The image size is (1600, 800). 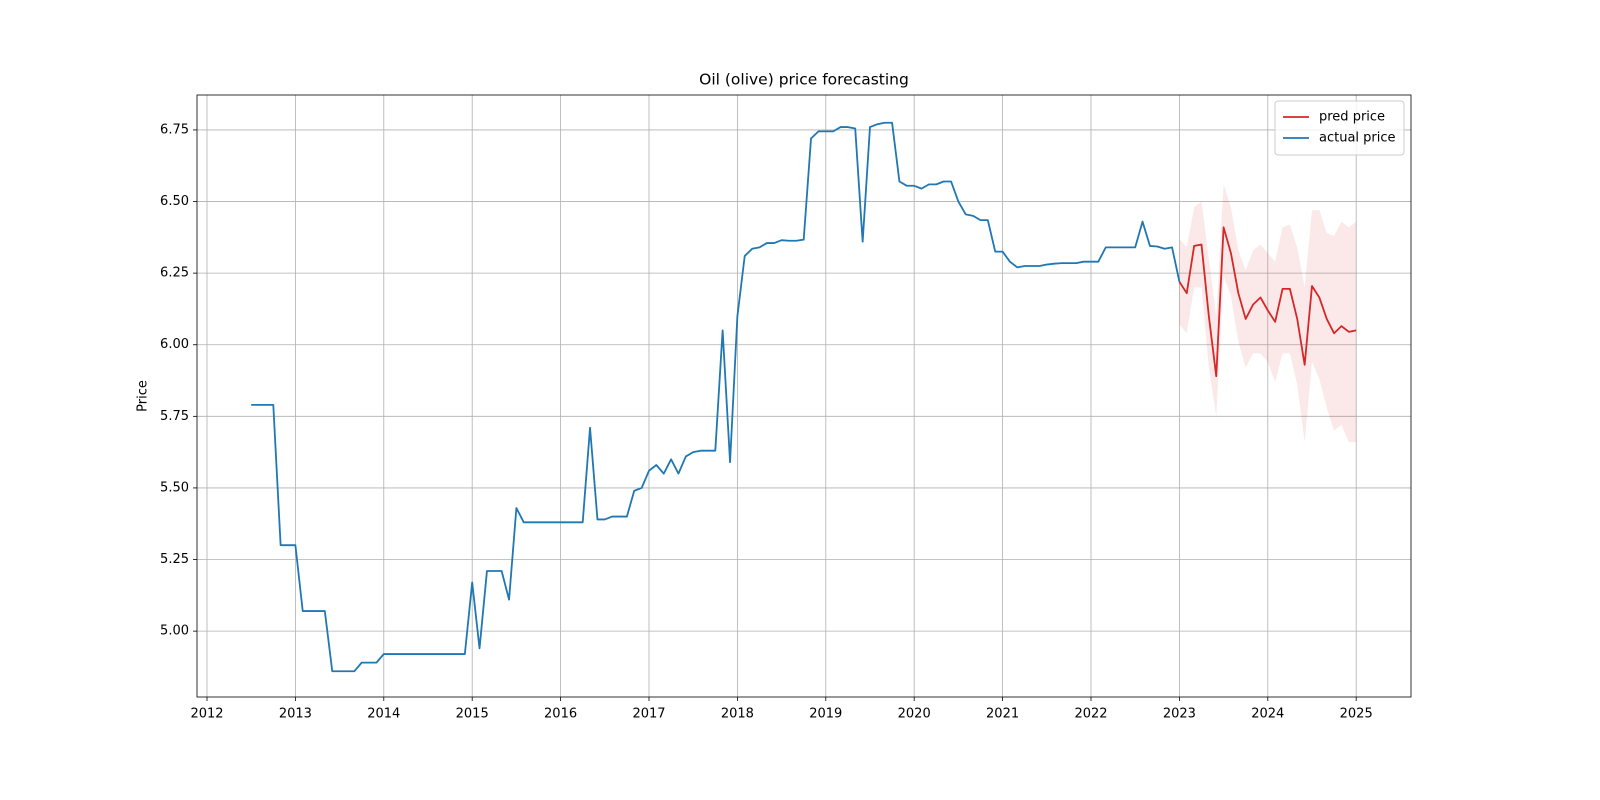 I want to click on legend-label: actual price, so click(x=1357, y=138).